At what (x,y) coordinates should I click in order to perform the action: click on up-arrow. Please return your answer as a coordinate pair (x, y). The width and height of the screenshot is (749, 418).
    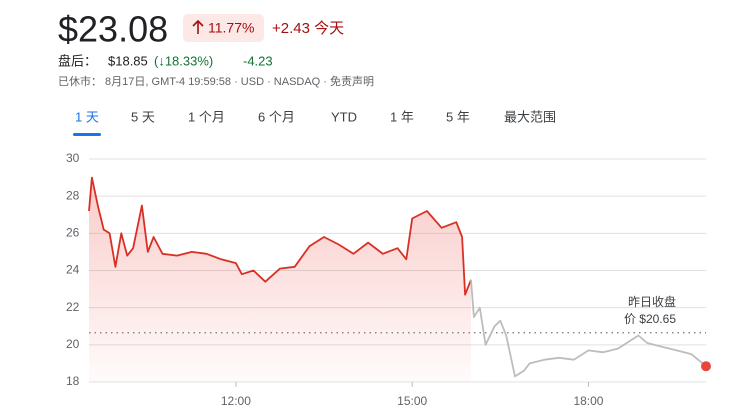
    Looking at the image, I should click on (198, 26).